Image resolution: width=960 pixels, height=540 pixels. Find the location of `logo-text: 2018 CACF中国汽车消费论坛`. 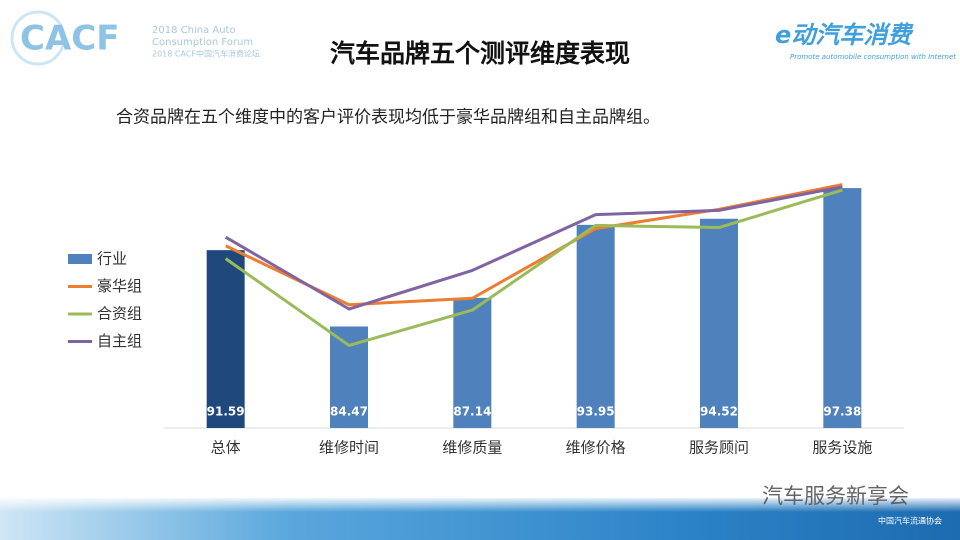

logo-text: 2018 CACF中国汽车消费论坛 is located at coordinates (206, 54).